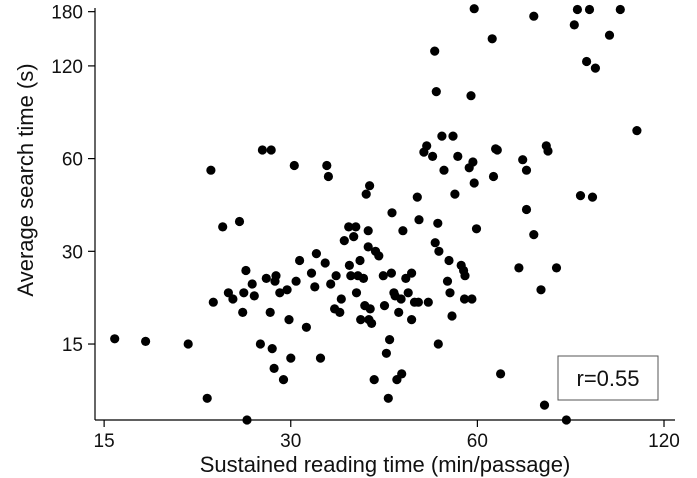 This screenshot has height=478, width=697. I want to click on y-tick-label: 30, so click(72, 252).